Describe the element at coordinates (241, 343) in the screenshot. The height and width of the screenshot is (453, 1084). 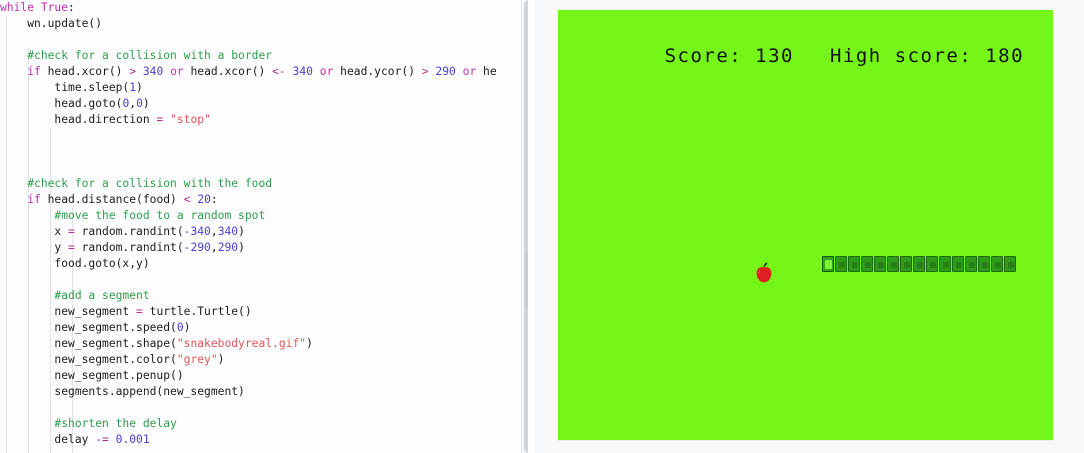
I see `code-token: "snakebodyreal.gif"` at that location.